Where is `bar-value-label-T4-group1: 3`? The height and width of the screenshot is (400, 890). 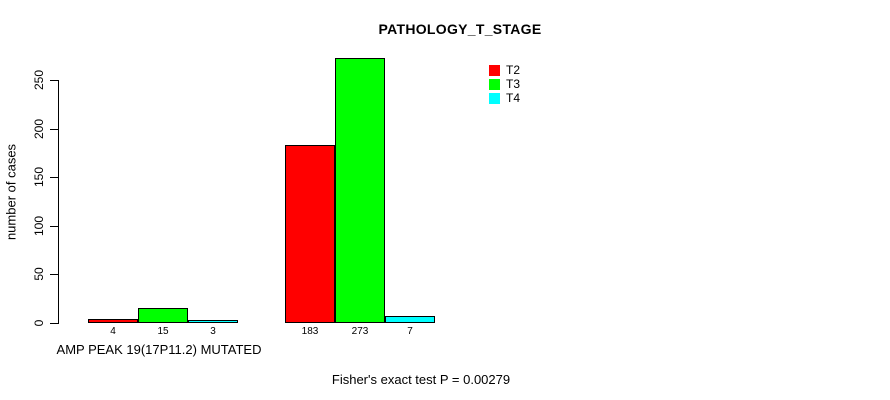 bar-value-label-T4-group1: 3 is located at coordinates (213, 331).